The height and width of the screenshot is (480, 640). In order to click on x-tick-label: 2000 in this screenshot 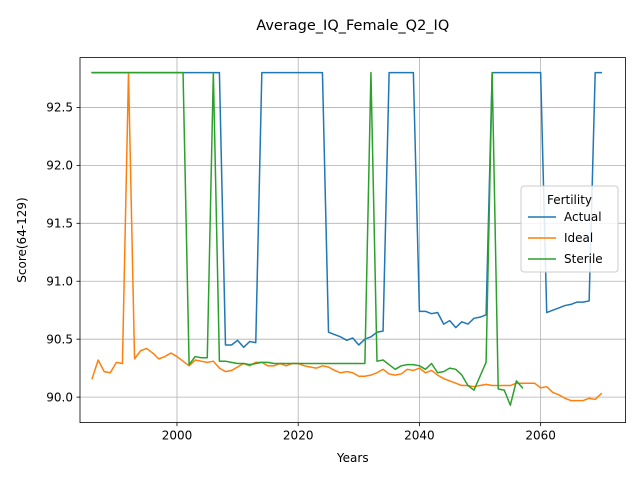, I will do `click(177, 436)`.